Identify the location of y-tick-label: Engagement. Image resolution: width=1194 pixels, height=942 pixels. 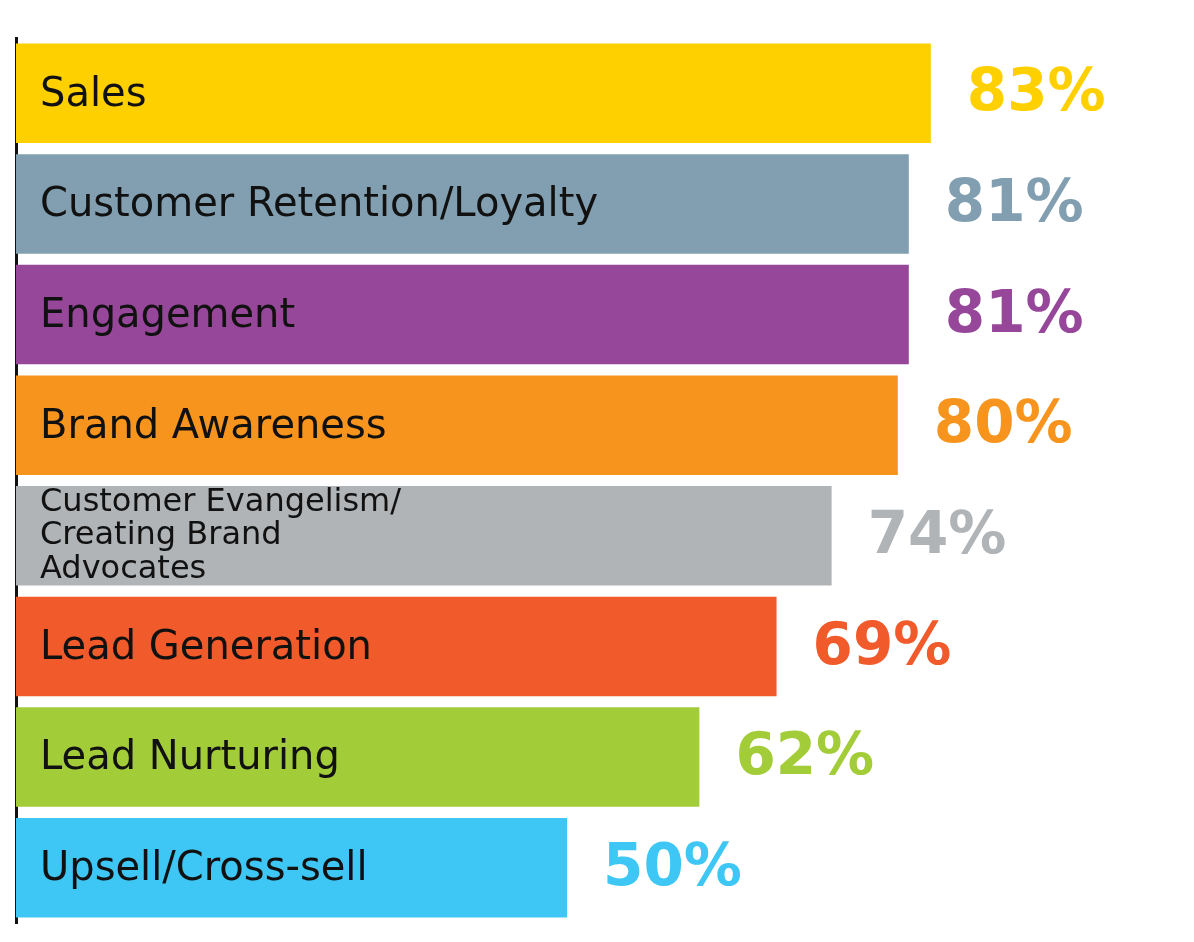
(168, 312).